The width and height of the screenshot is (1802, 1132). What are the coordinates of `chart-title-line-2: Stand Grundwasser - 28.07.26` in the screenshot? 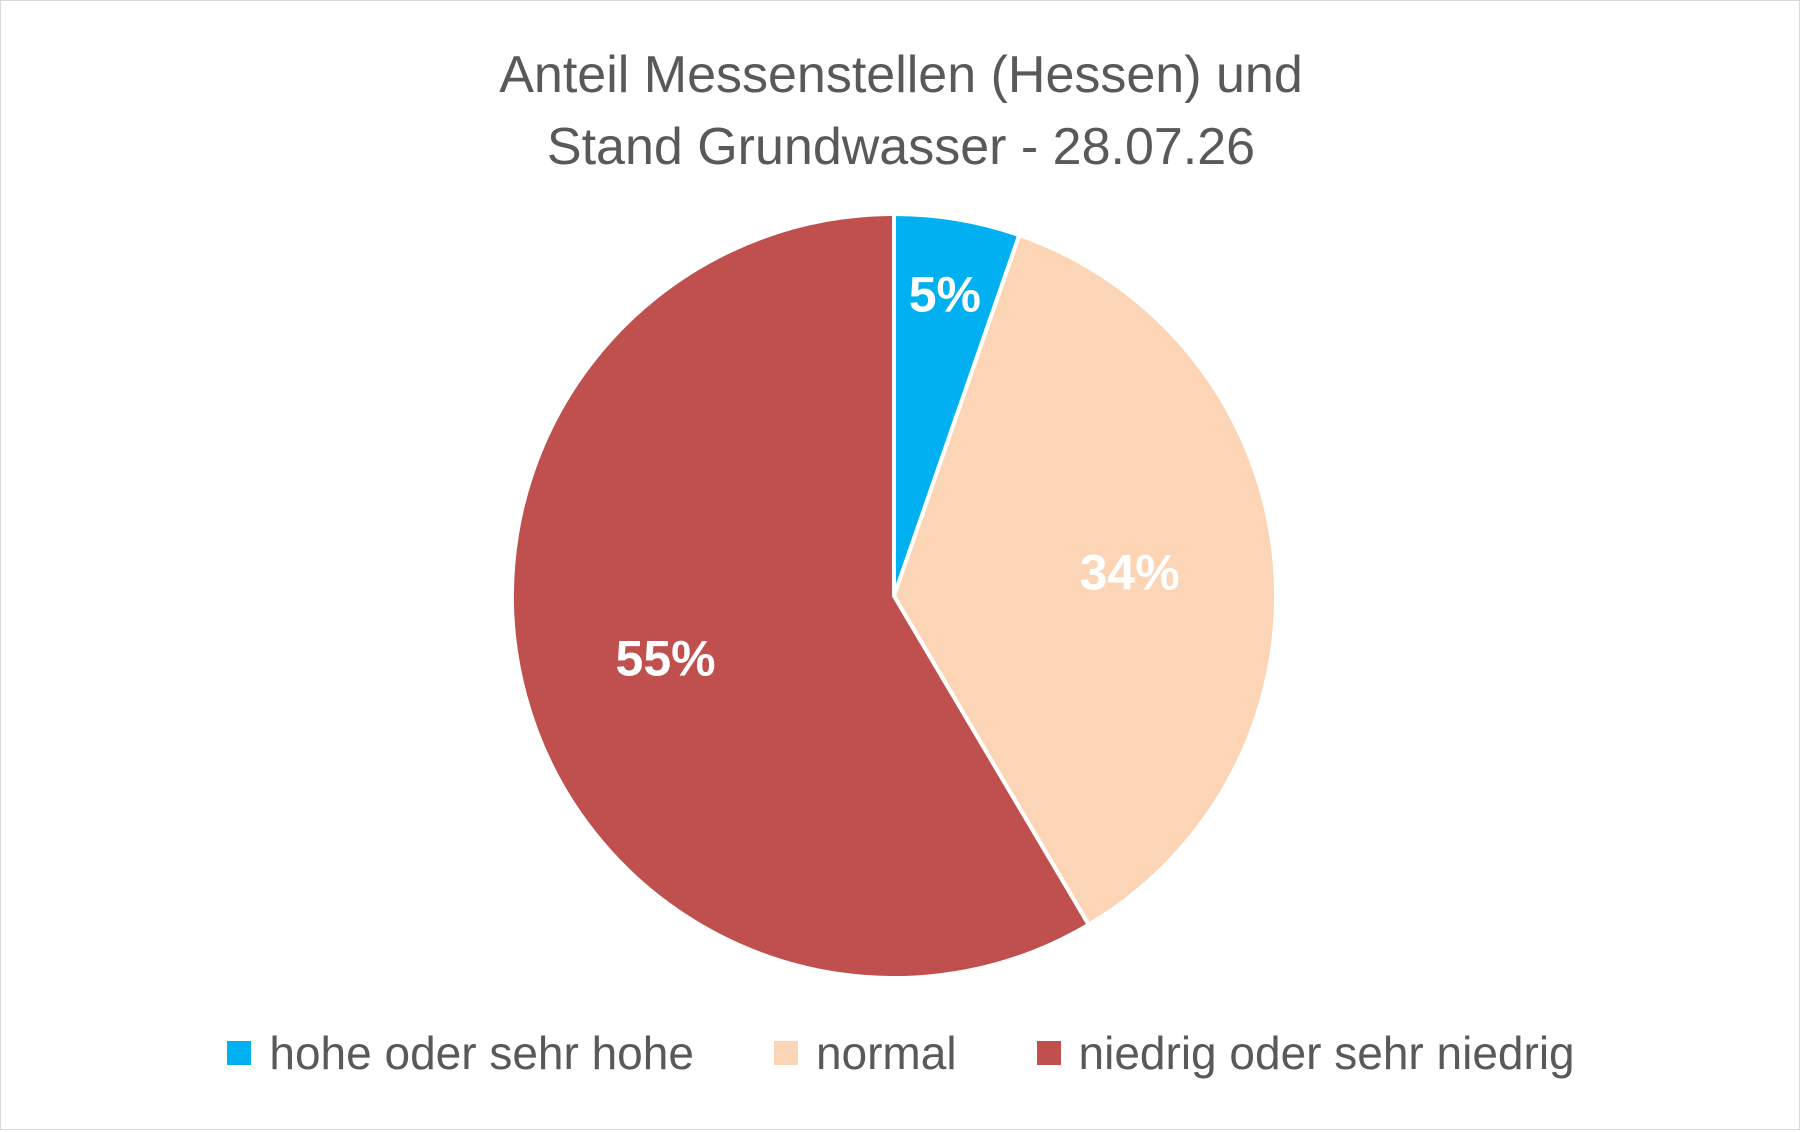 It's located at (901, 147).